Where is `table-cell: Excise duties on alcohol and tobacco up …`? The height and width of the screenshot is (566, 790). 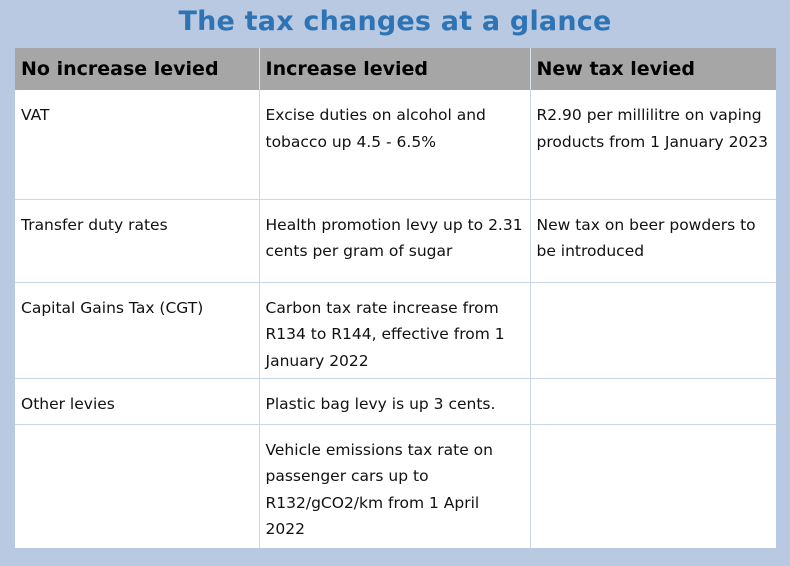 table-cell: Excise duties on alcohol and tobacco up … is located at coordinates (394, 144).